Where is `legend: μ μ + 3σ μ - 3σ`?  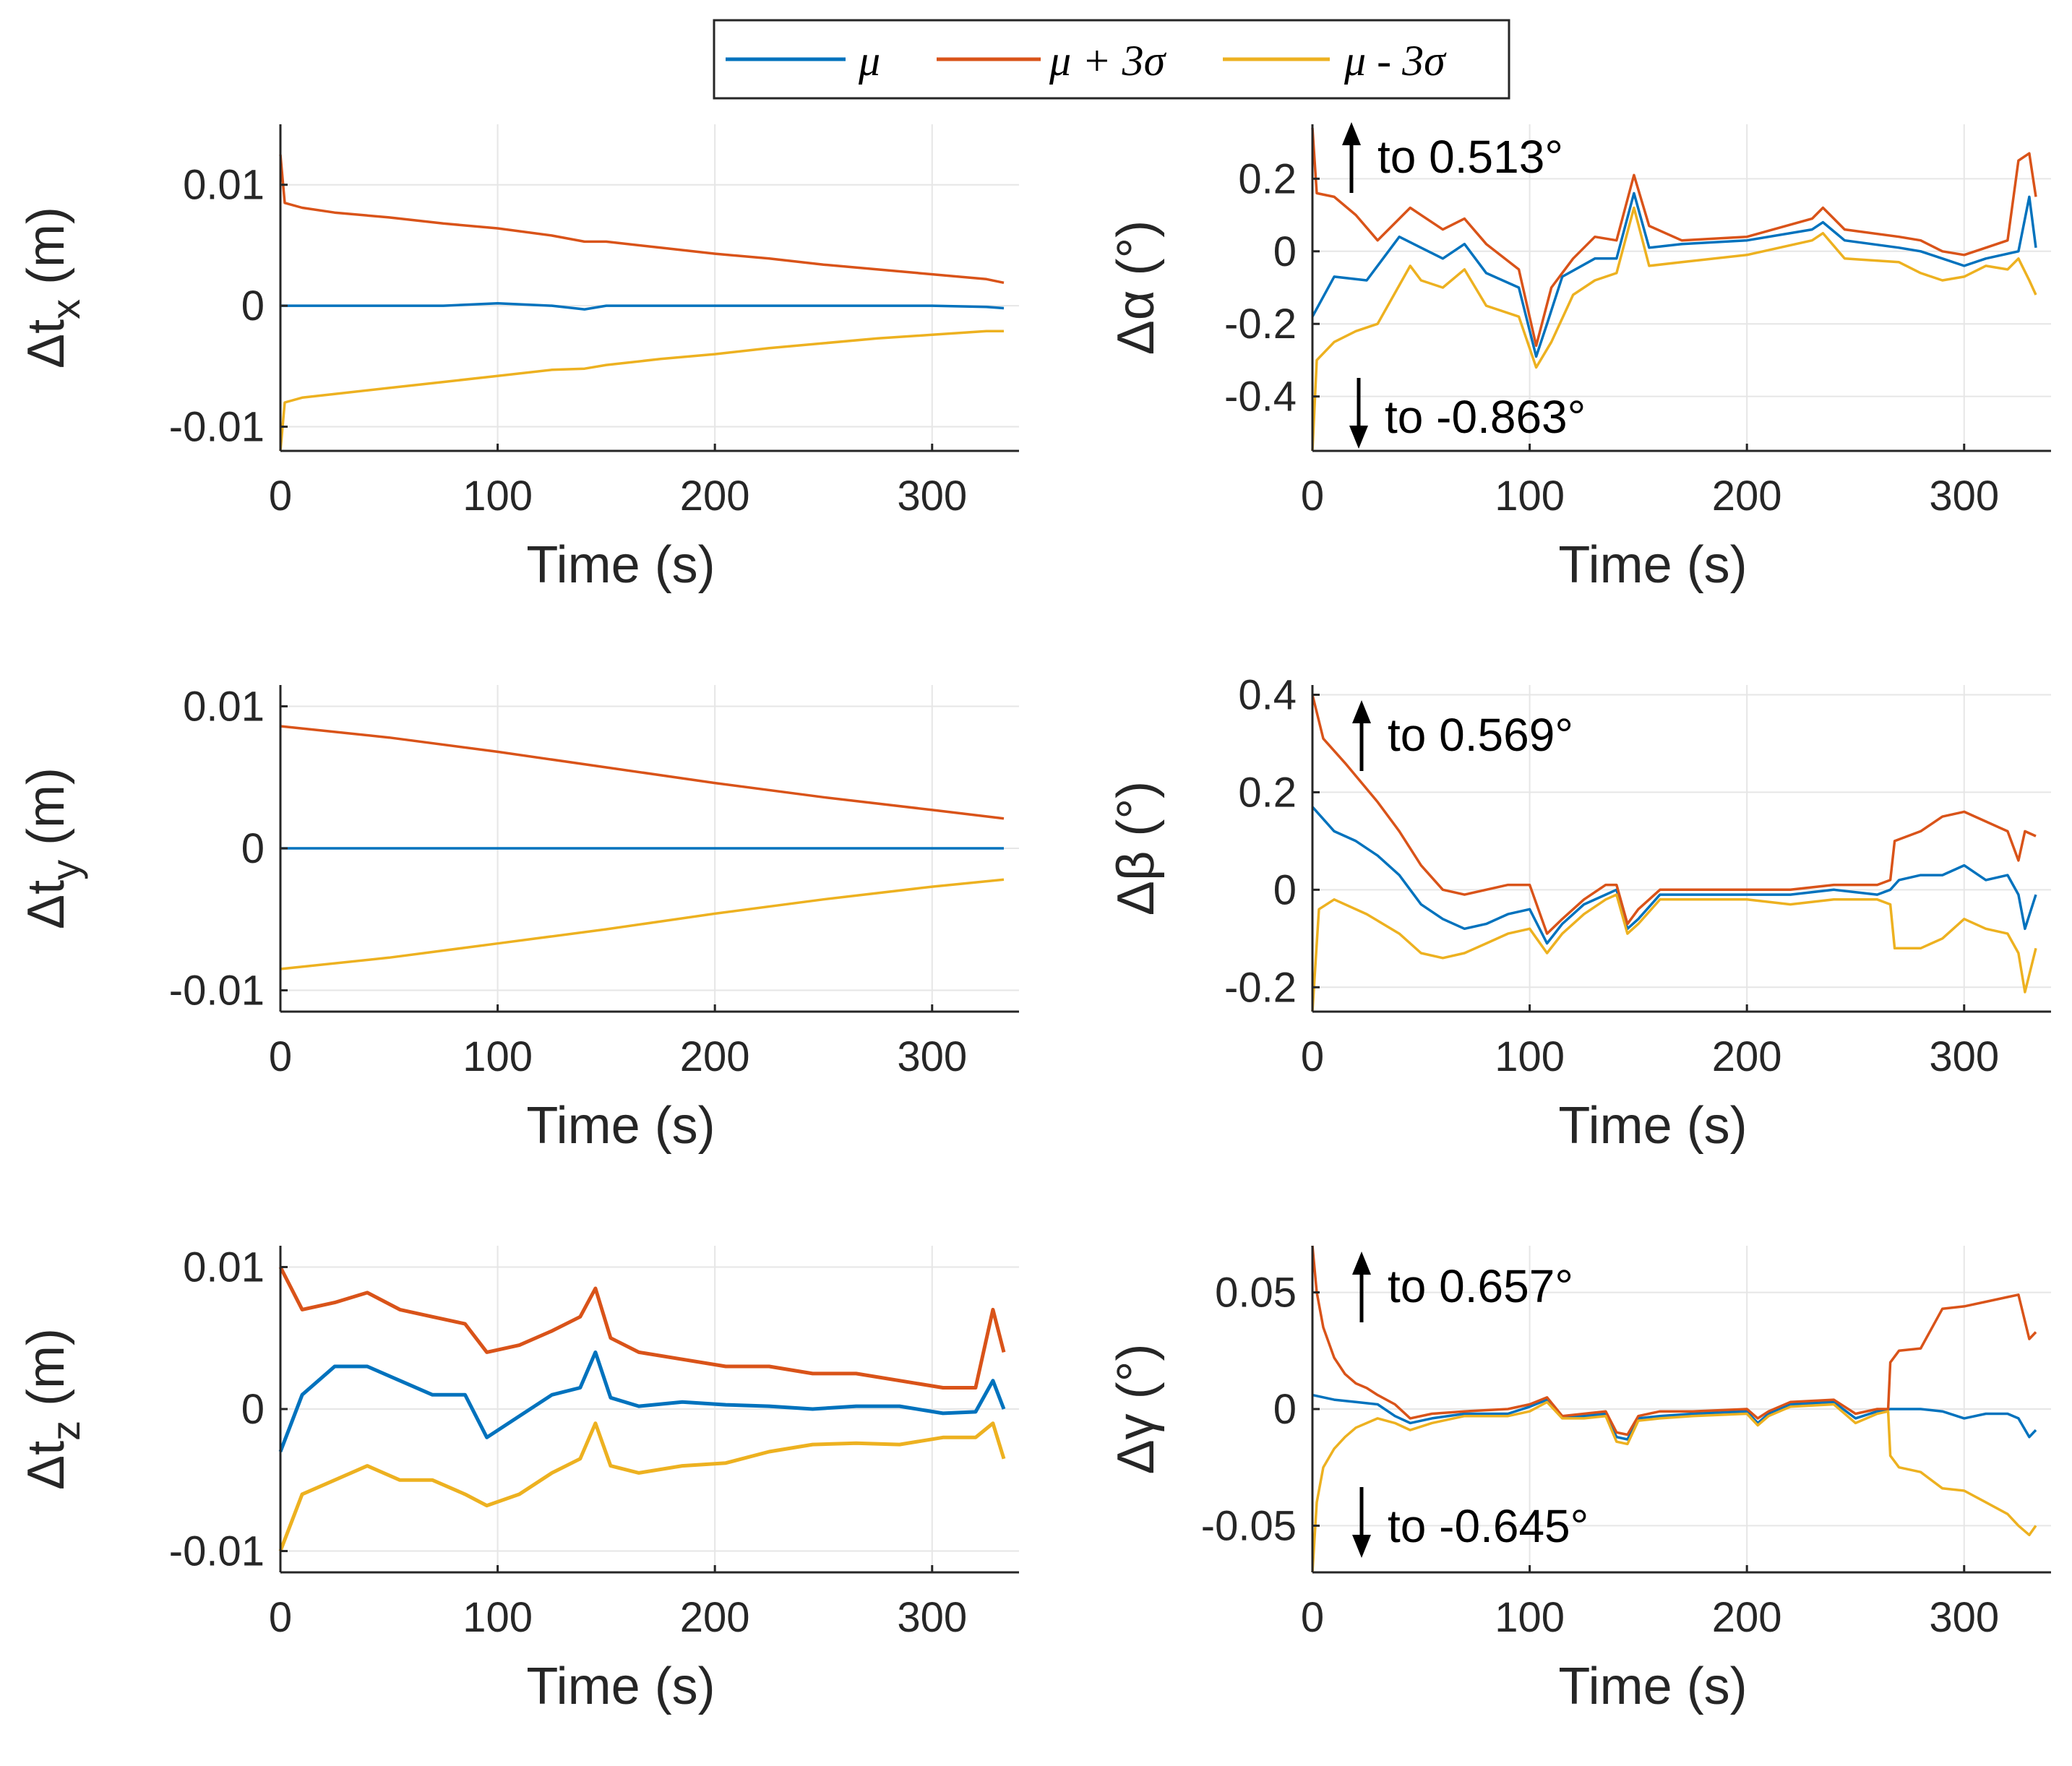 legend: μ μ + 3σ μ - 3σ is located at coordinates (1111, 60).